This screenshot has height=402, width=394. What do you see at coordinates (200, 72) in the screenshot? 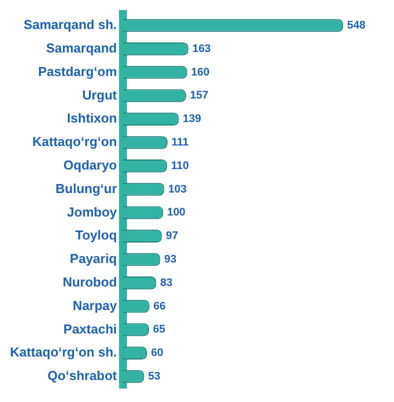
I see `data-label: 160` at bounding box center [200, 72].